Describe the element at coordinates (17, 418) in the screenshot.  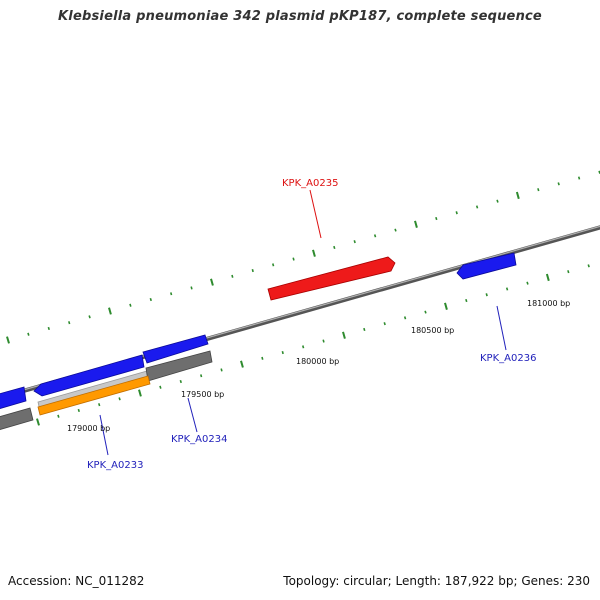
I see `gray-feature-left` at that location.